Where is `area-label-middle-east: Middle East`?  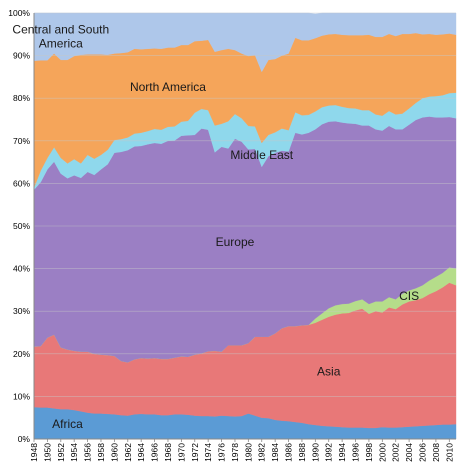 area-label-middle-east: Middle East is located at coordinates (261, 155).